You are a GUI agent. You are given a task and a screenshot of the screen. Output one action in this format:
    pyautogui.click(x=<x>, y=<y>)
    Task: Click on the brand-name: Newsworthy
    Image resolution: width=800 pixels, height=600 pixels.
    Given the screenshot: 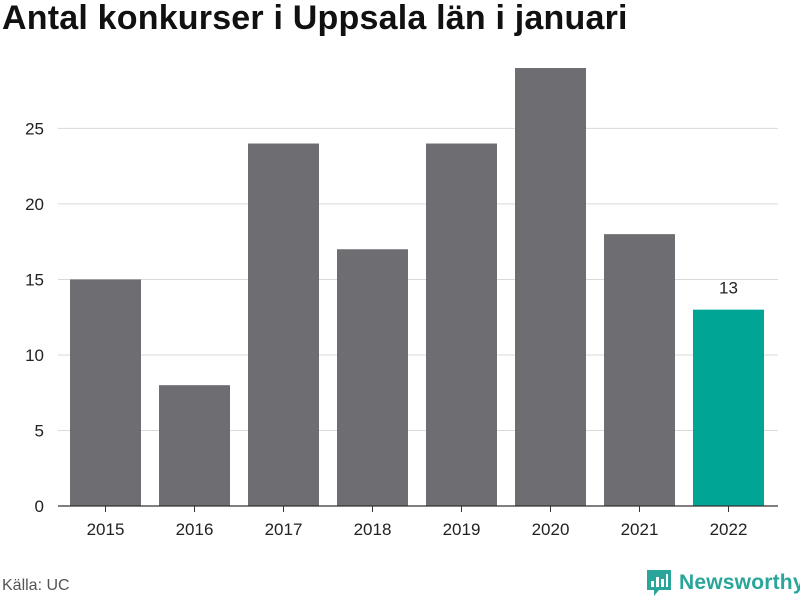 What is the action you would take?
    pyautogui.click(x=739, y=582)
    